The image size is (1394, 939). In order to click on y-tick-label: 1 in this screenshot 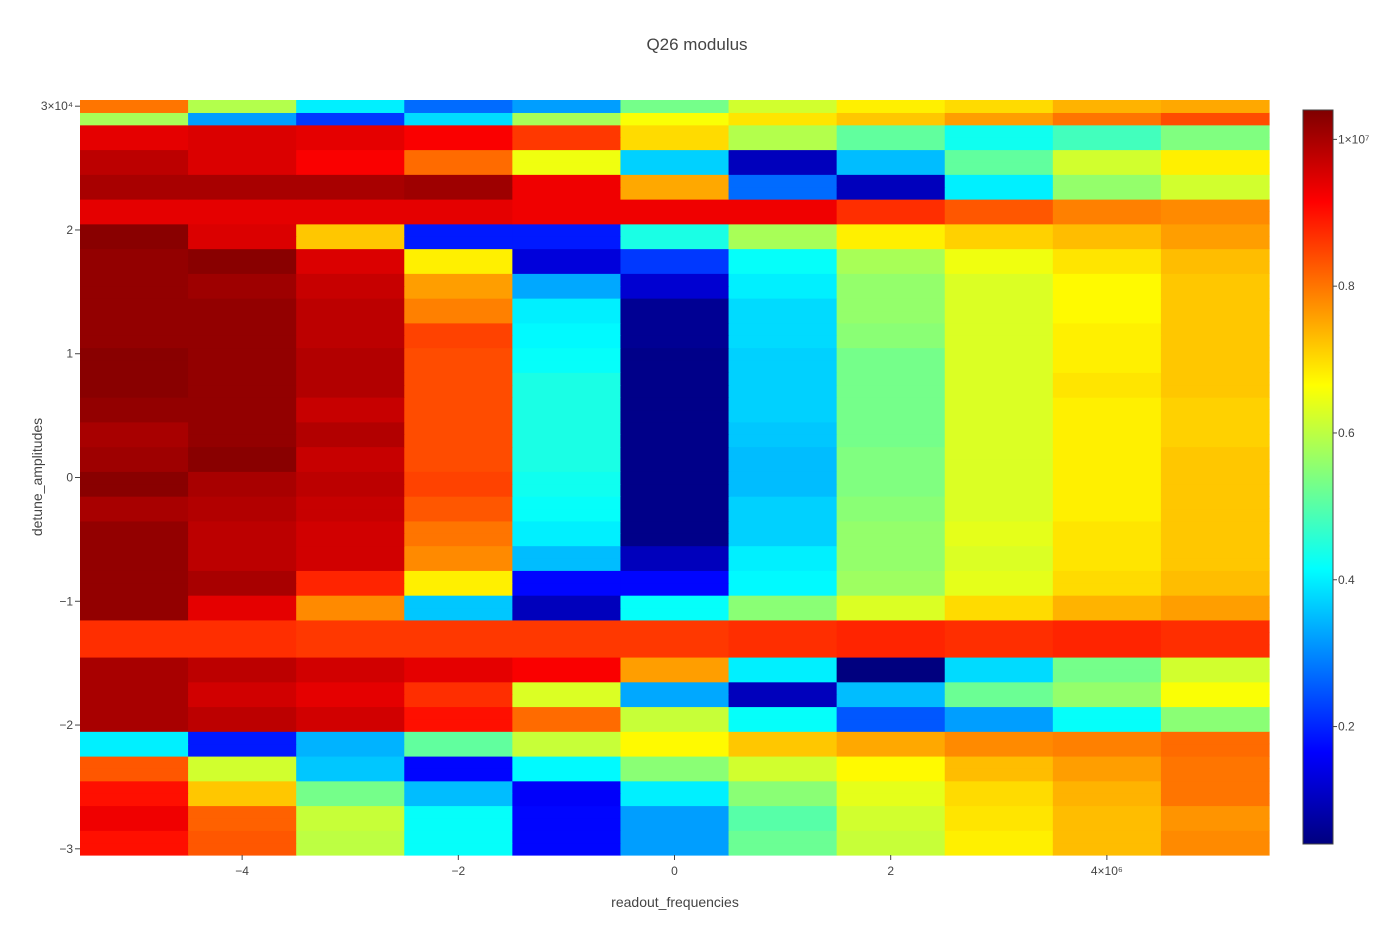, I will do `click(69, 354)`.